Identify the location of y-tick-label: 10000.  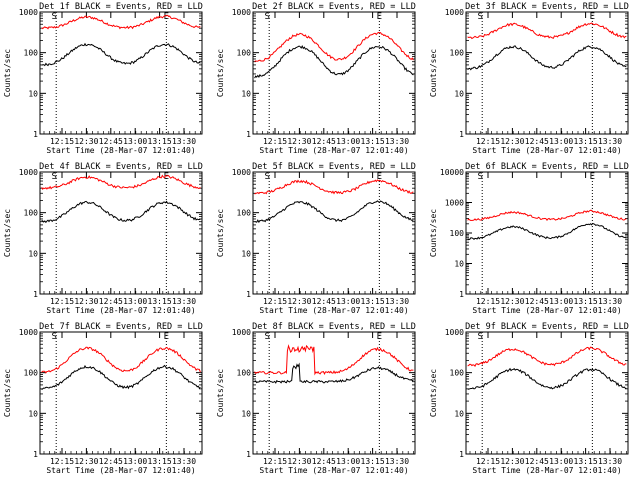
(452, 172).